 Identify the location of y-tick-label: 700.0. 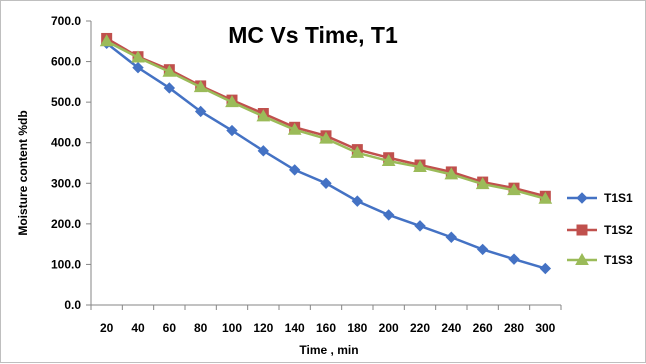
(66, 21).